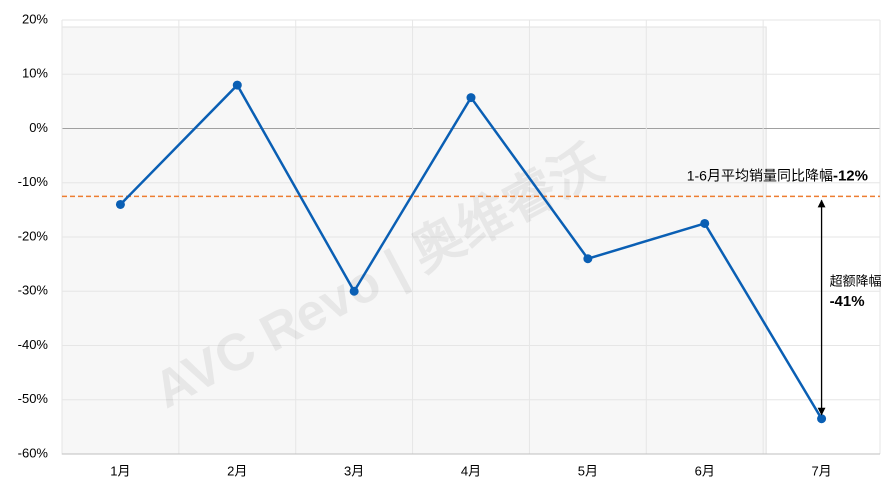 The image size is (893, 489). Describe the element at coordinates (35, 18) in the screenshot. I see `y-tick-label: 20%` at that location.